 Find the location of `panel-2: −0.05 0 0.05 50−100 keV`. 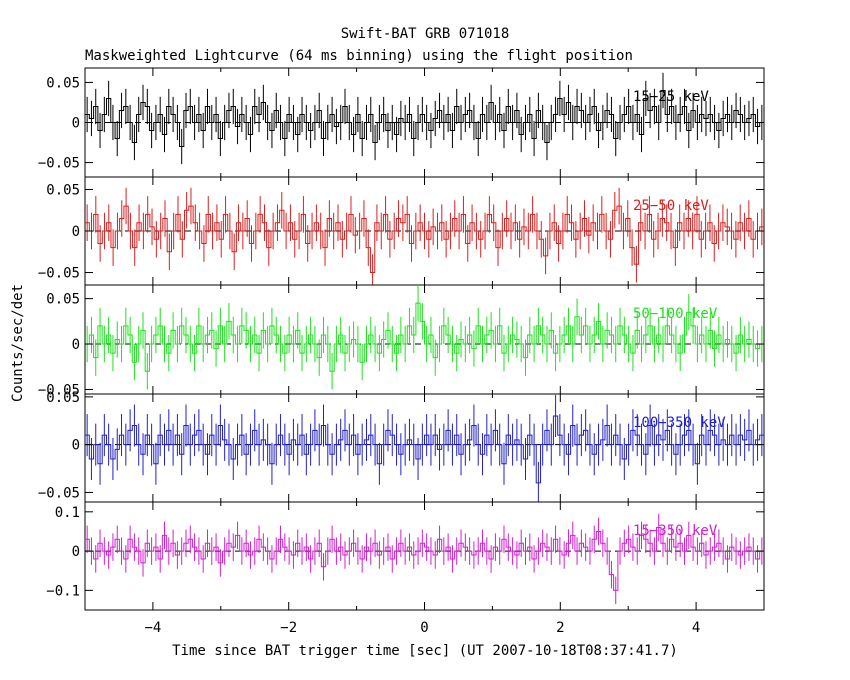

panel-2: −0.05 0 0.05 50−100 keV is located at coordinates (401, 341).